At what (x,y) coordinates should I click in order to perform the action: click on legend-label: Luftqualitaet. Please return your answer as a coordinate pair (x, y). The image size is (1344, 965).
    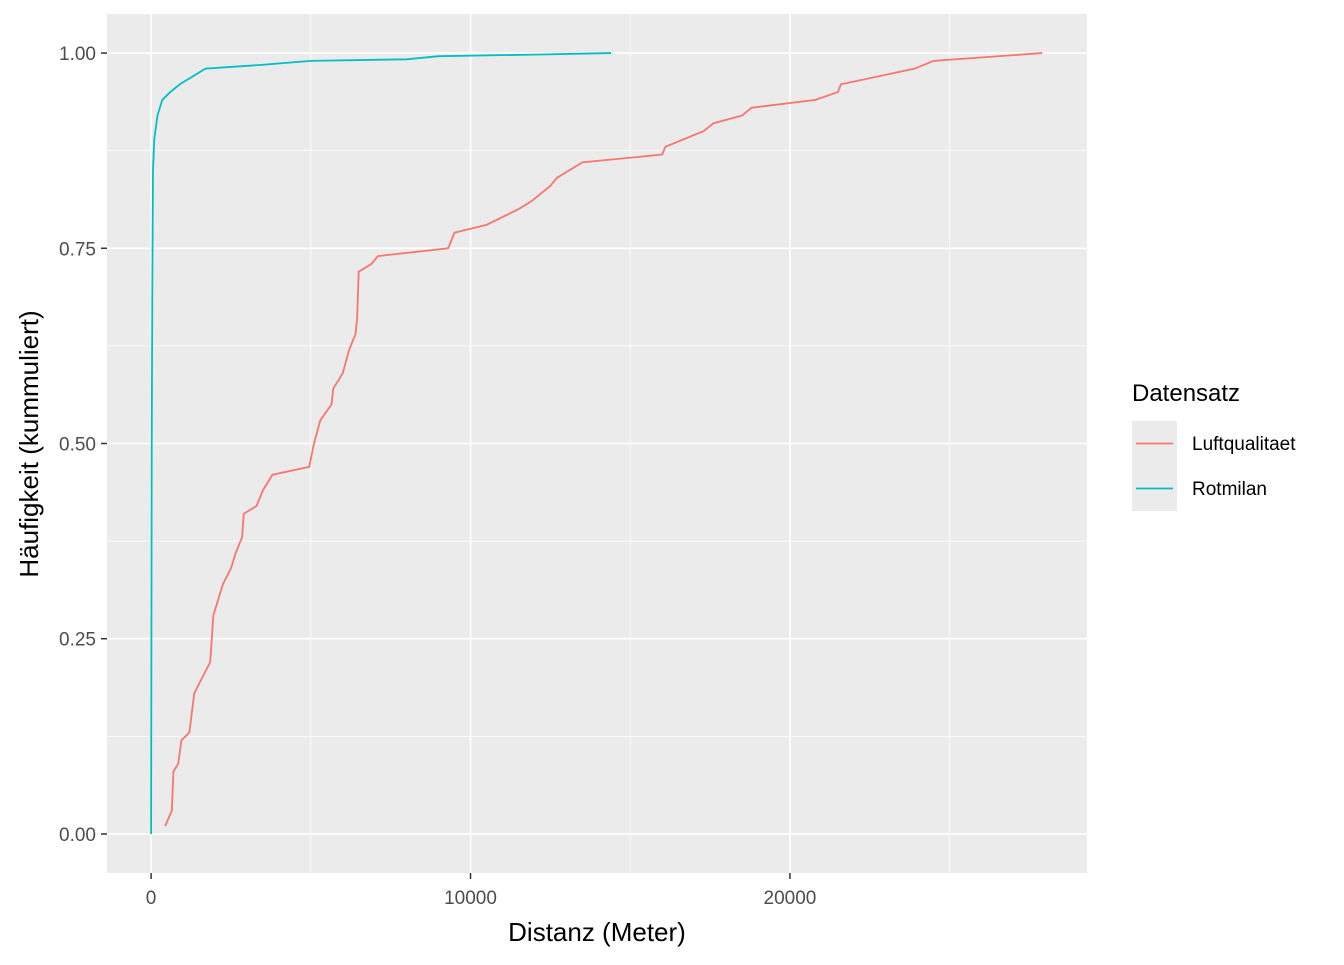
    Looking at the image, I should click on (1244, 444).